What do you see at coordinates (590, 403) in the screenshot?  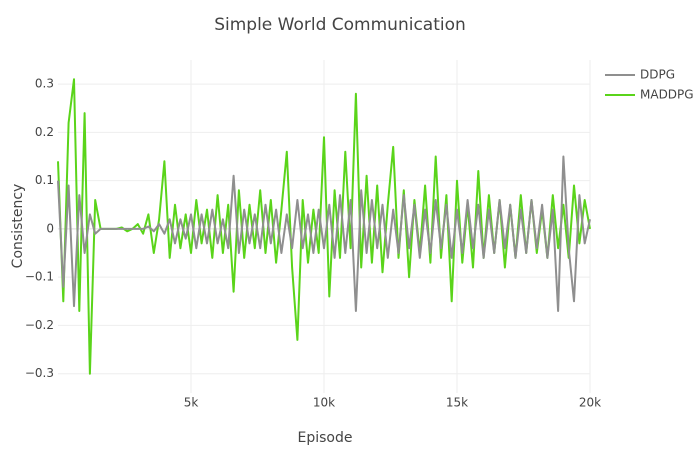 I see `x-tick-label: 20k` at bounding box center [590, 403].